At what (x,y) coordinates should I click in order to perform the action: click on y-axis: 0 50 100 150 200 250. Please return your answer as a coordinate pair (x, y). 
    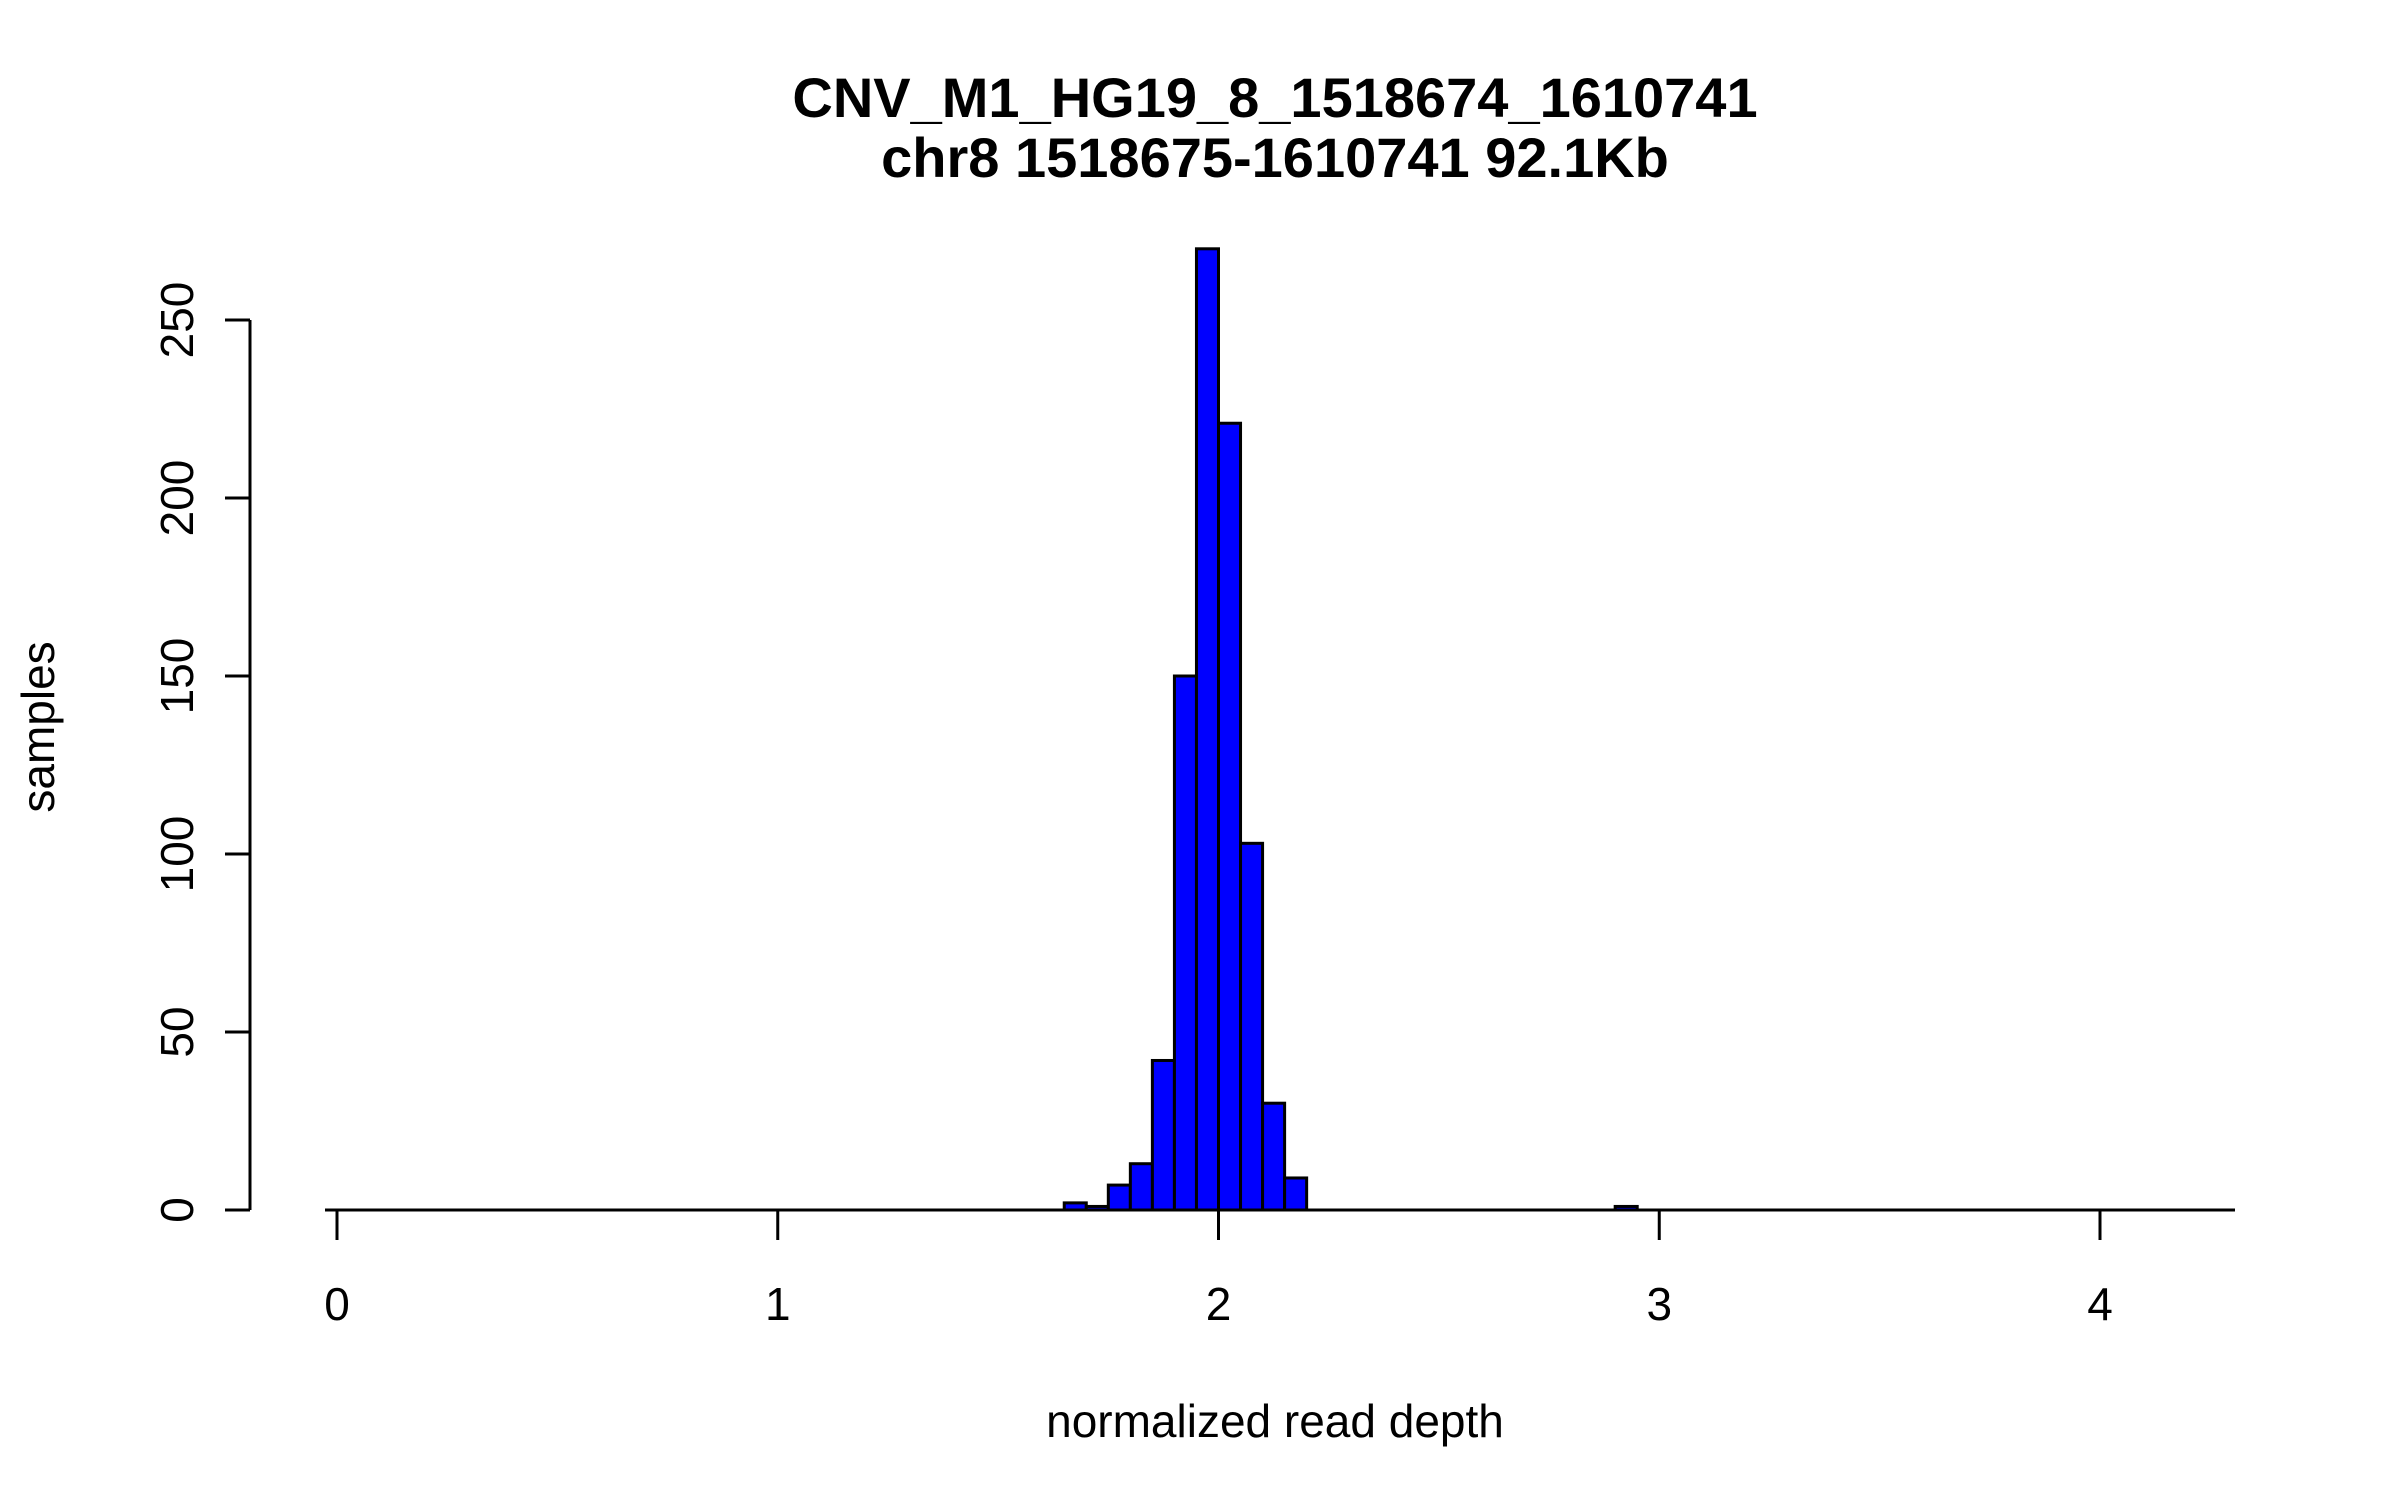
    Looking at the image, I should click on (201, 752).